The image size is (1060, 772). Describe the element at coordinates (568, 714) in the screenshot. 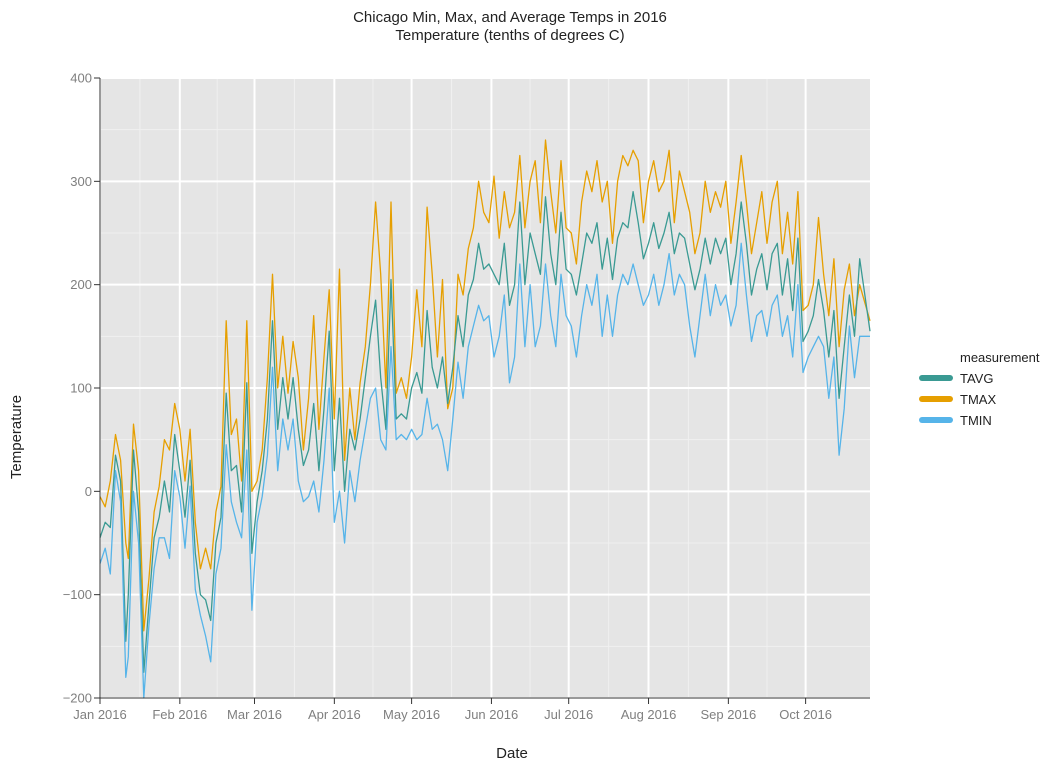

I see `x-tick-label: Jul 2016` at that location.